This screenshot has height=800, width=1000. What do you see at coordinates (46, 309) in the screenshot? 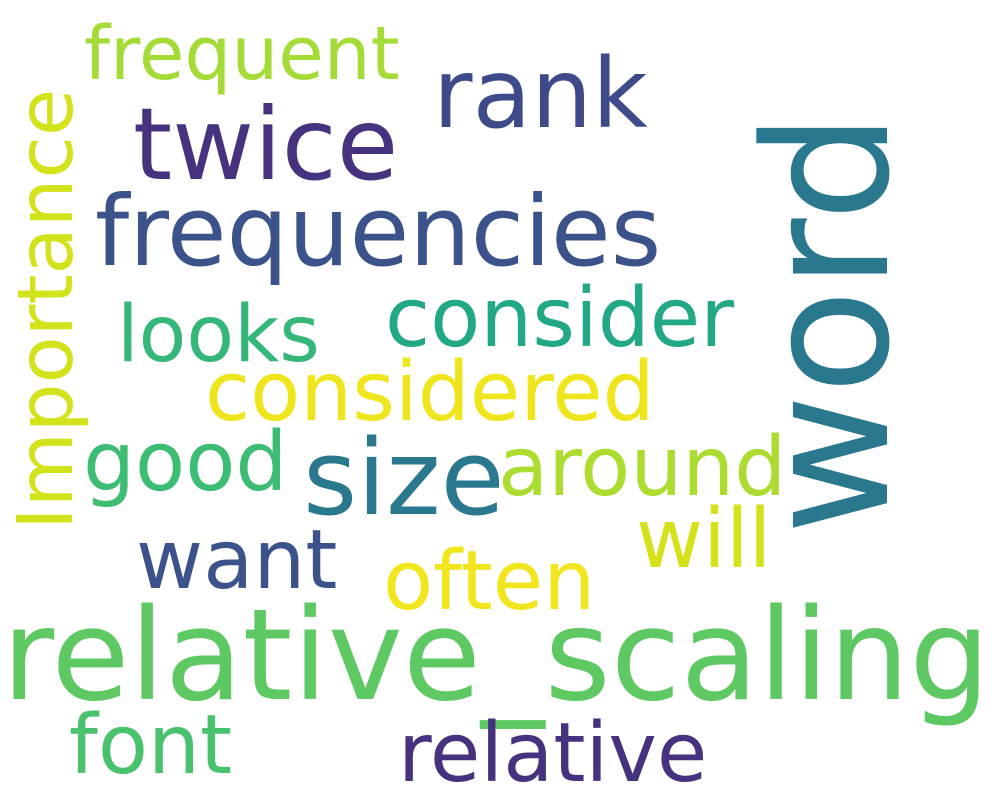
I see `word-importance: Importance` at bounding box center [46, 309].